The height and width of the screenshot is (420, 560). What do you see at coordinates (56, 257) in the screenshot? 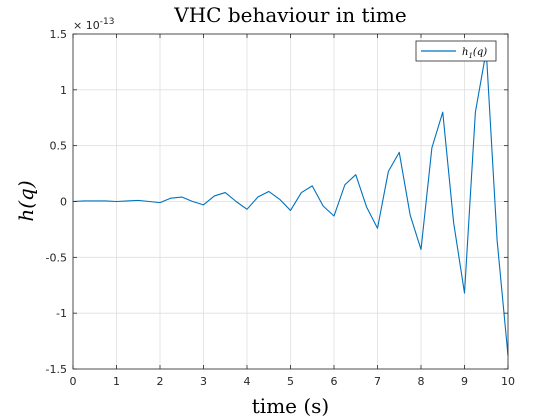
I see `y-tick-label: -0.5` at bounding box center [56, 257].